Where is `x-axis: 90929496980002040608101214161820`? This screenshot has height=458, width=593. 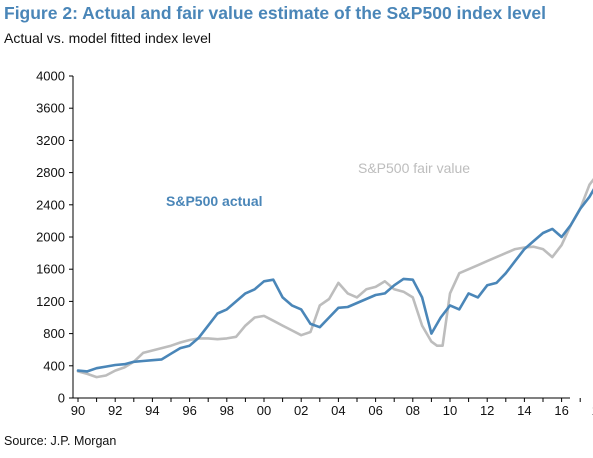
x-axis: 90929496980002040608101214161820 is located at coordinates (332, 407).